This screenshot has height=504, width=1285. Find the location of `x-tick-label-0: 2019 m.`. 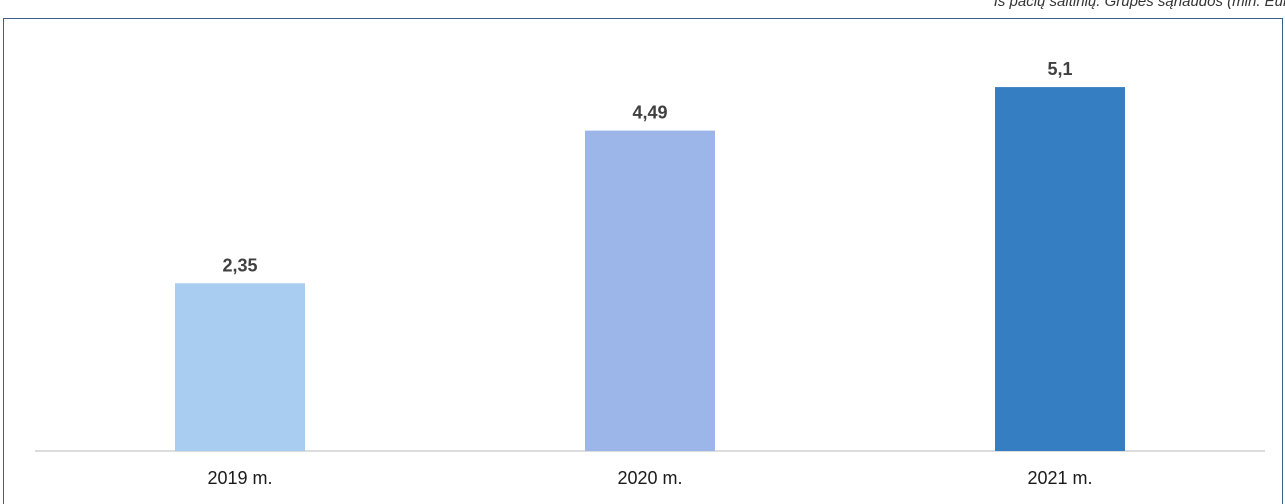

x-tick-label-0: 2019 m. is located at coordinates (239, 478).